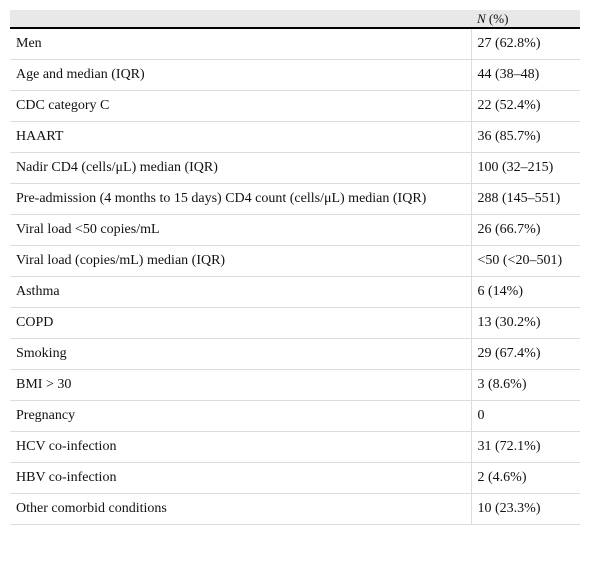  What do you see at coordinates (525, 261) in the screenshot?
I see `row-value: <50 (<20–501)` at bounding box center [525, 261].